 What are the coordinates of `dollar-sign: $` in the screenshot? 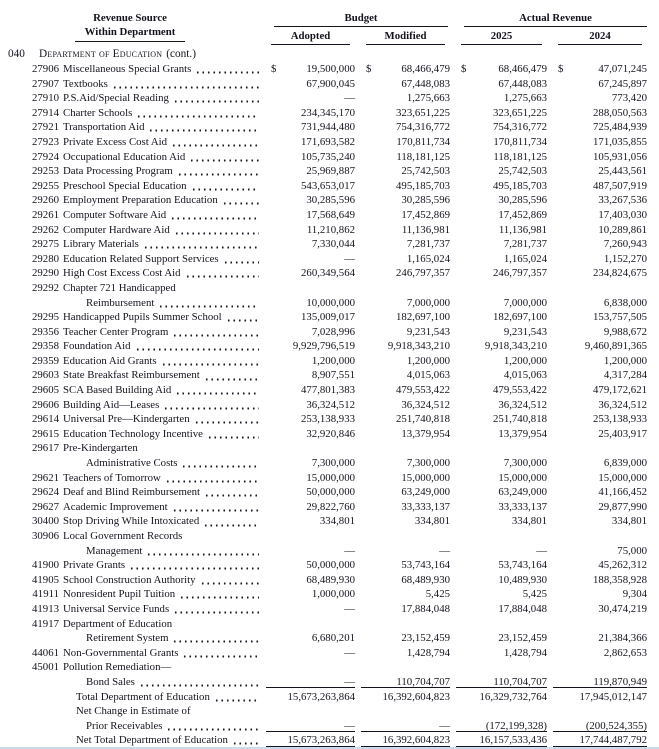 It's located at (464, 69).